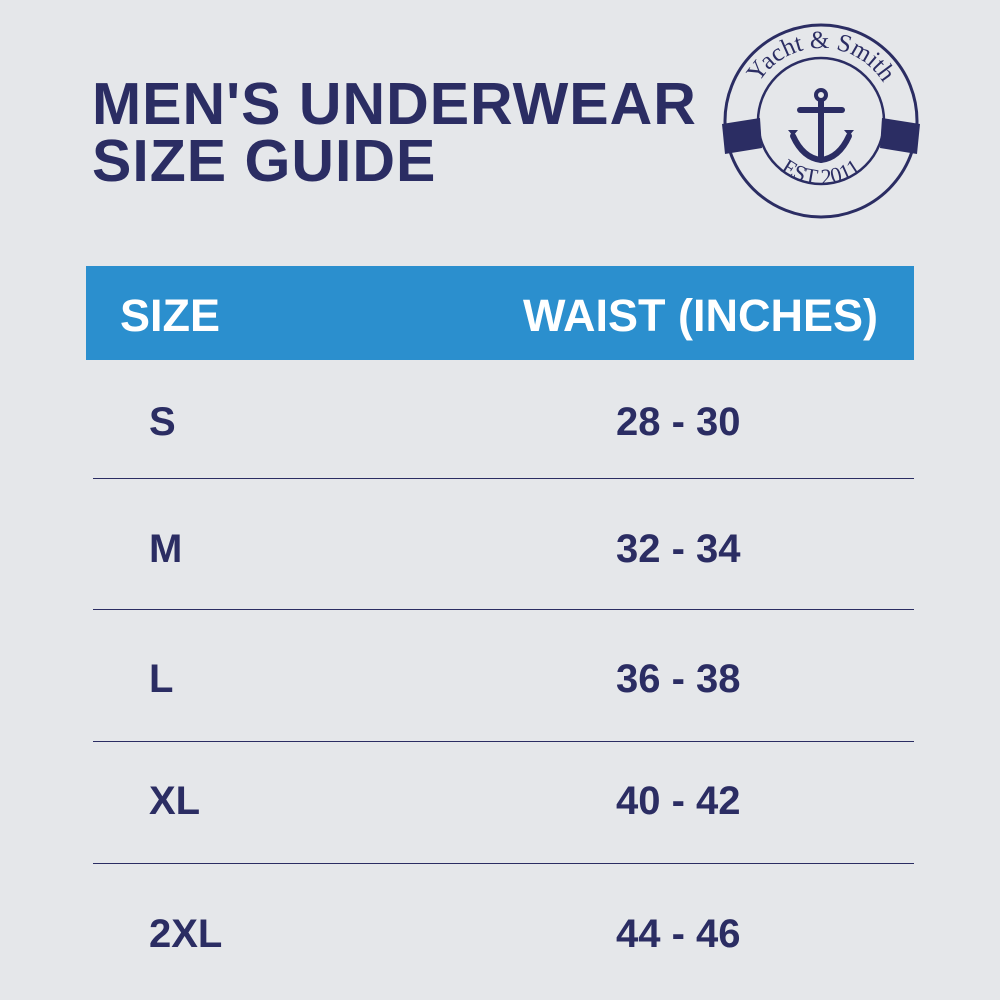 The height and width of the screenshot is (1000, 1000). Describe the element at coordinates (678, 422) in the screenshot. I see `waist-cell: 28 - 30` at that location.